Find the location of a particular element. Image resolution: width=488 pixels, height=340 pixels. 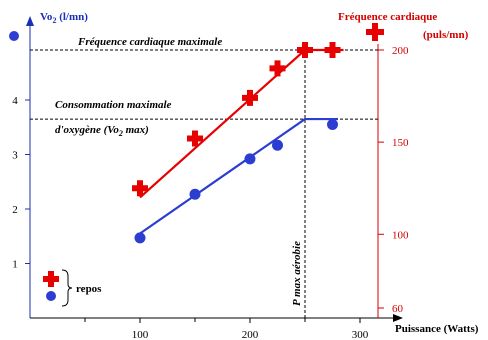

x-tick-label-2: 300 is located at coordinates (360, 334).